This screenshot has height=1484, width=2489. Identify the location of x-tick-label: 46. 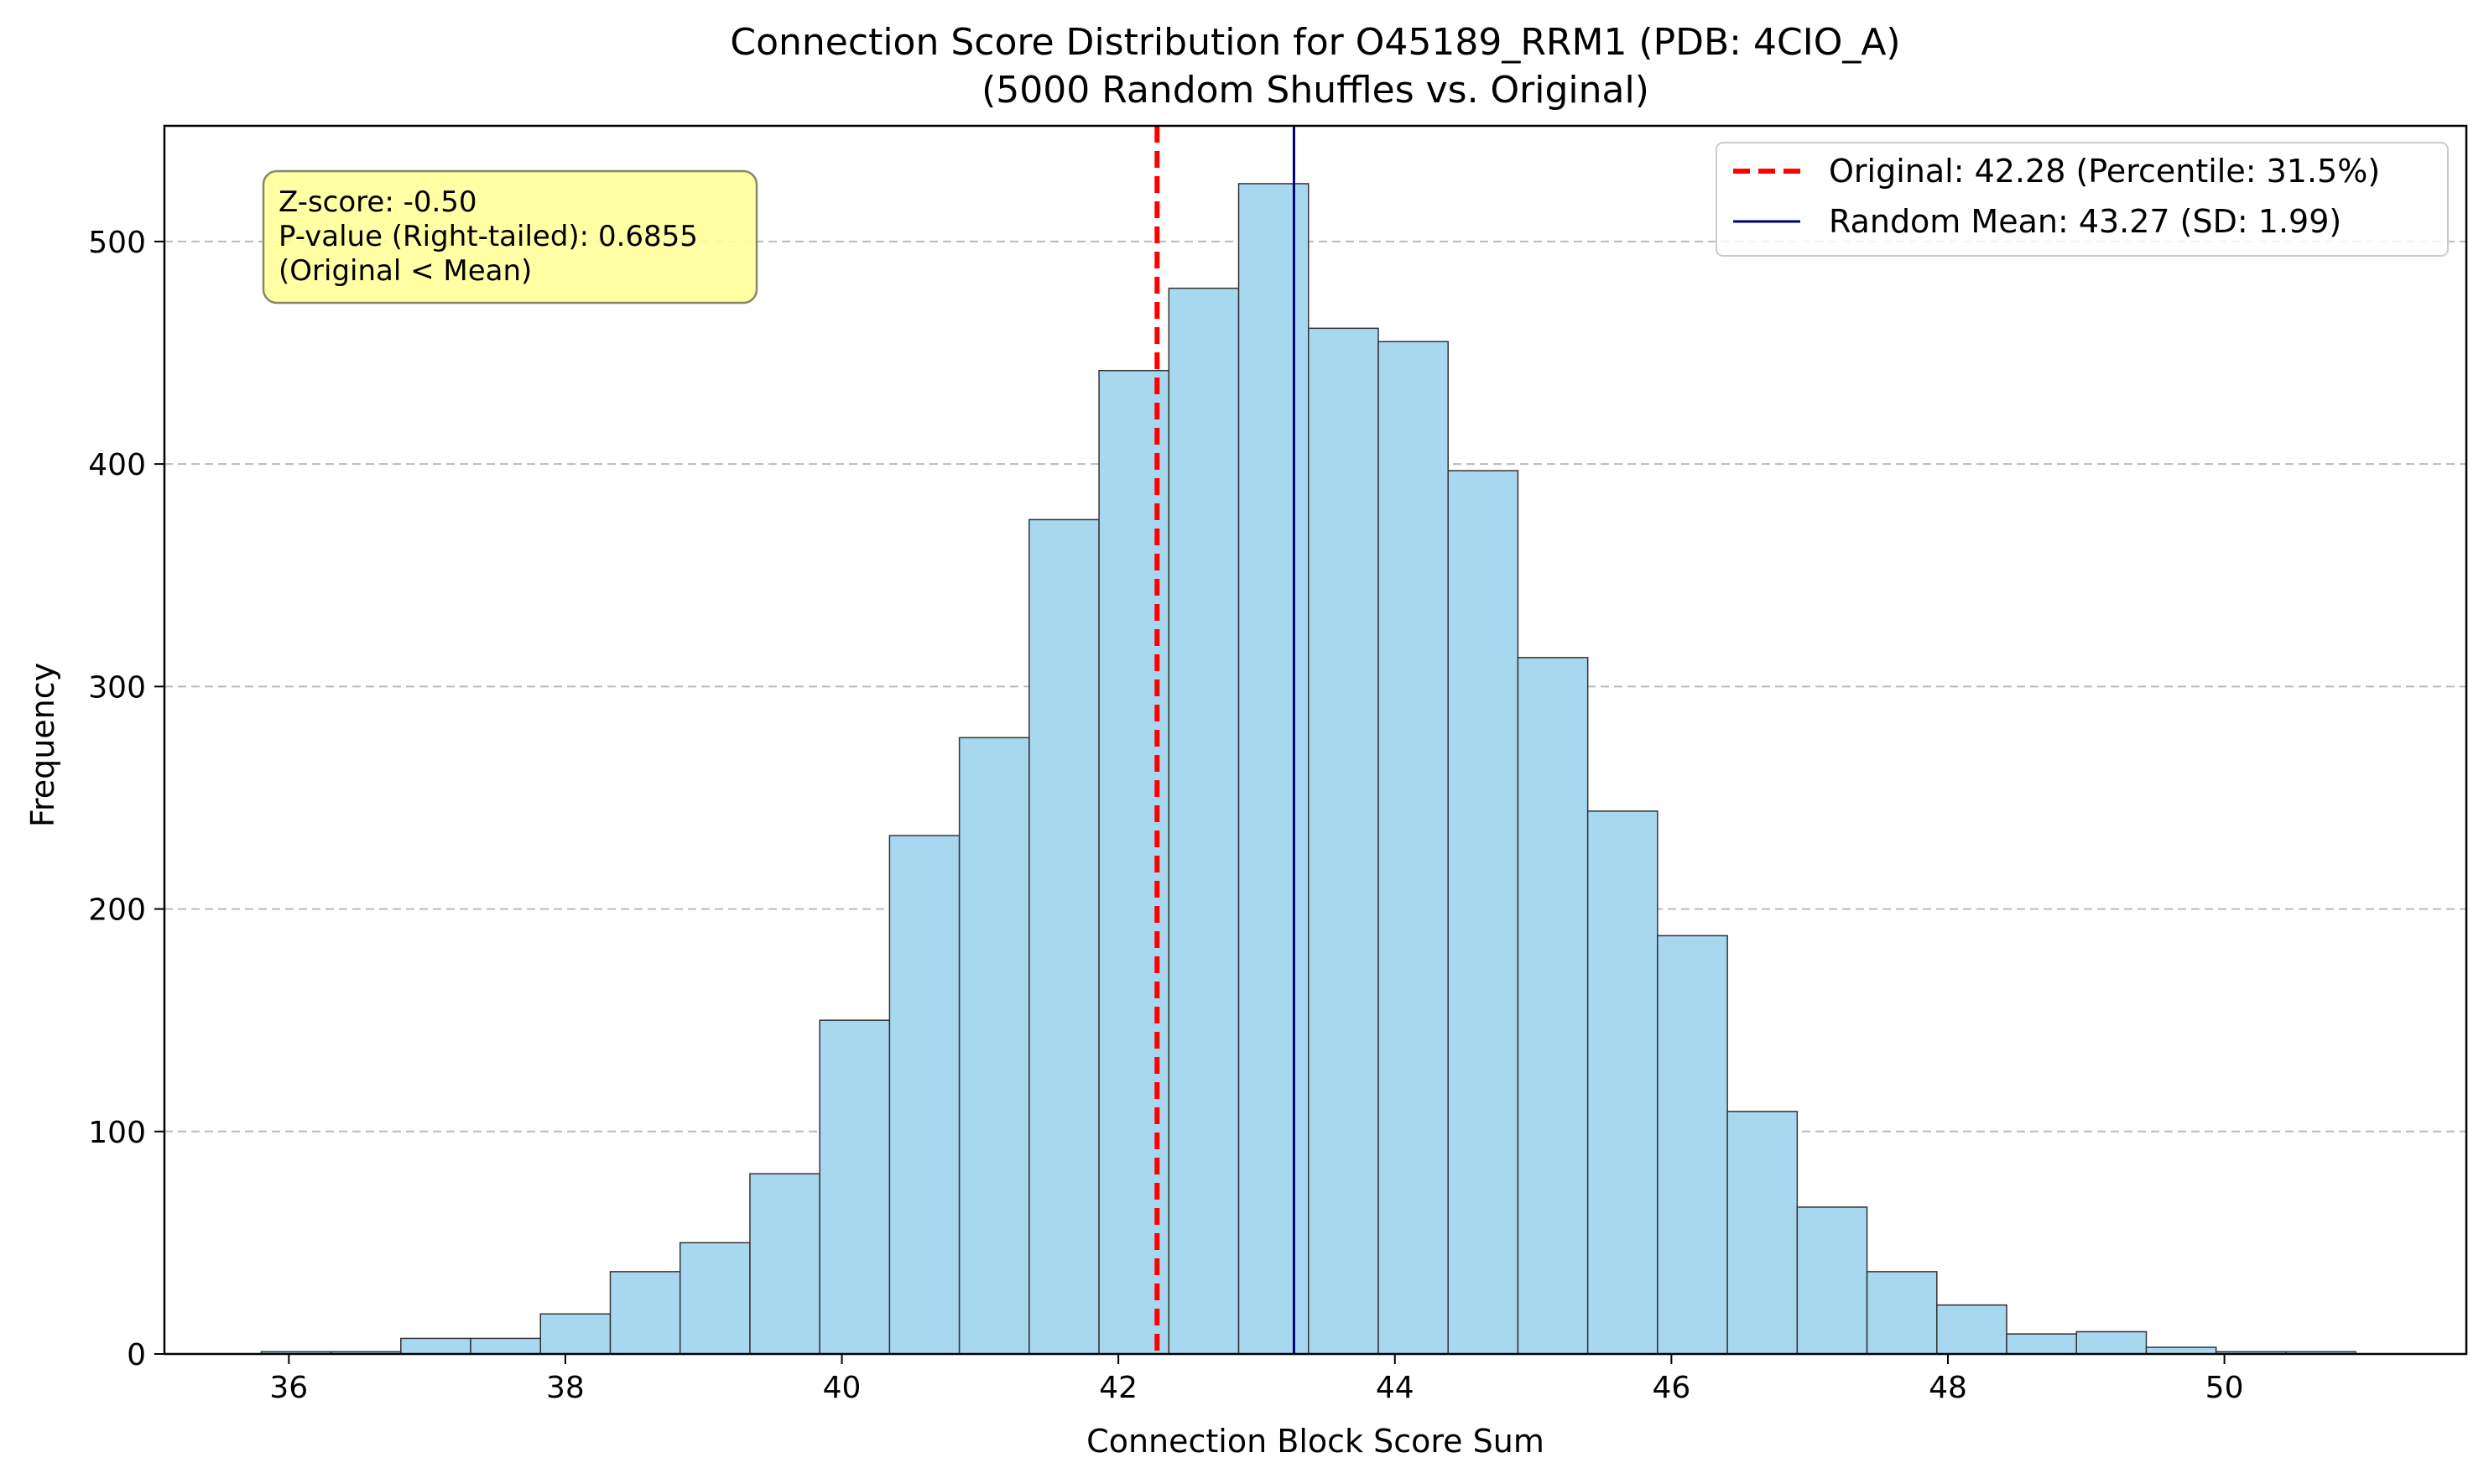
(1671, 1388).